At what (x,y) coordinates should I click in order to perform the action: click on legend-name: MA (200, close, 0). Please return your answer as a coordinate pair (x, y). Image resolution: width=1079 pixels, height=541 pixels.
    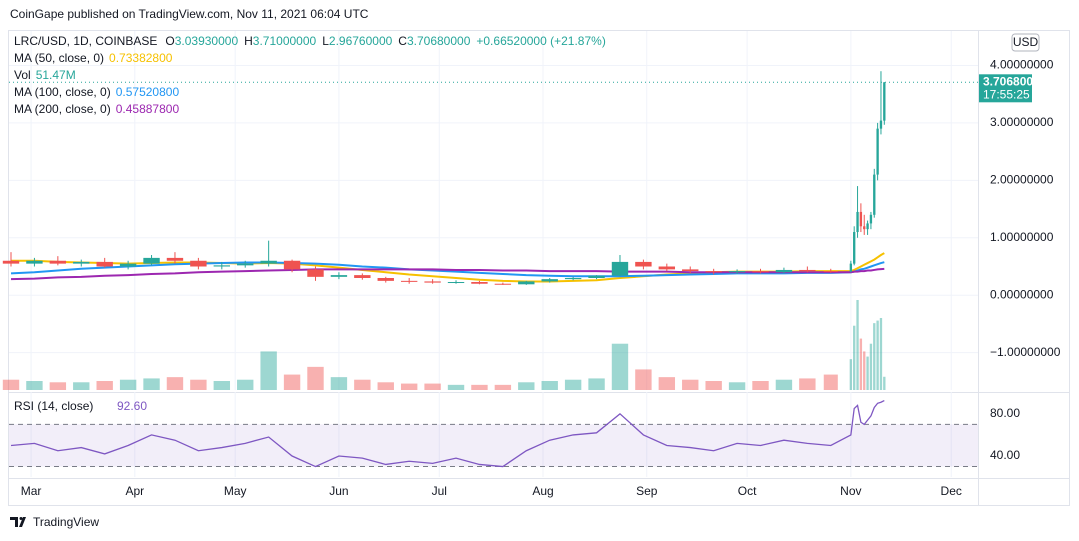
    Looking at the image, I should click on (62, 109).